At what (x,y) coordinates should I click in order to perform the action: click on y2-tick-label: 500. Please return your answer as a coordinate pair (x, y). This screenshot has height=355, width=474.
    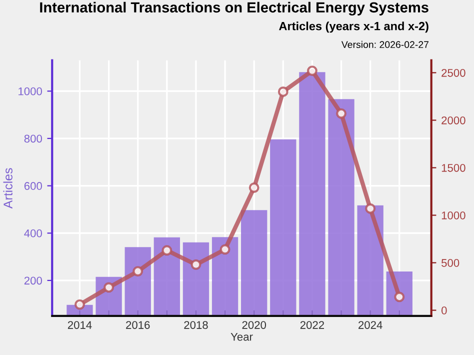
    Looking at the image, I should click on (451, 263).